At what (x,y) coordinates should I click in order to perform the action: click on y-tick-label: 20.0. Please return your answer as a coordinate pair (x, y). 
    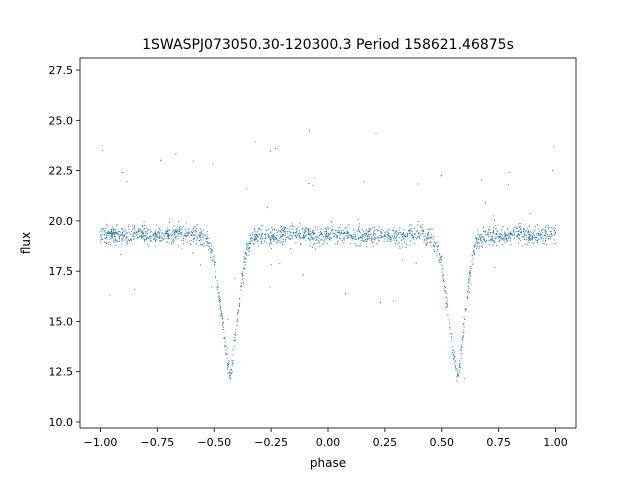
    Looking at the image, I should click on (61, 221).